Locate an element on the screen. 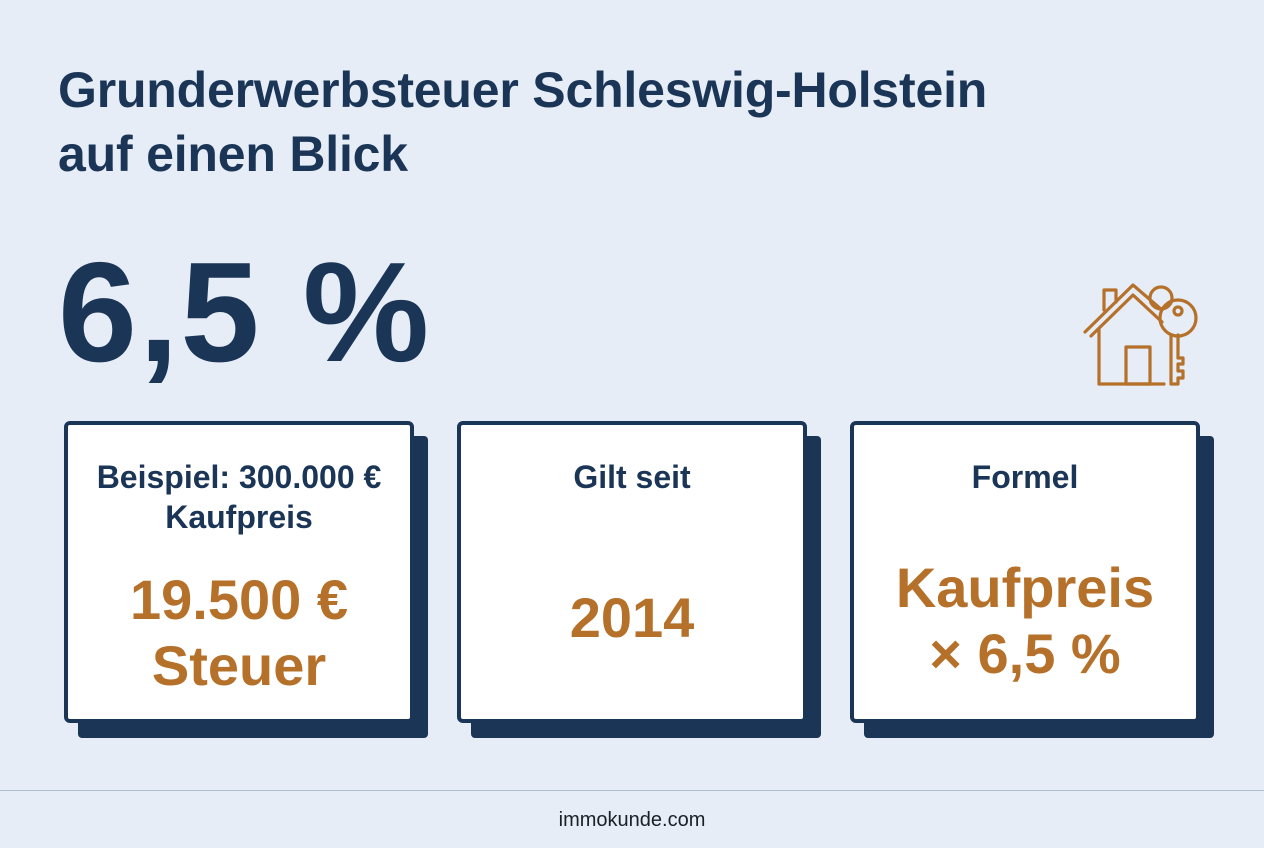  card-value-line-1: 2014 is located at coordinates (632, 618).